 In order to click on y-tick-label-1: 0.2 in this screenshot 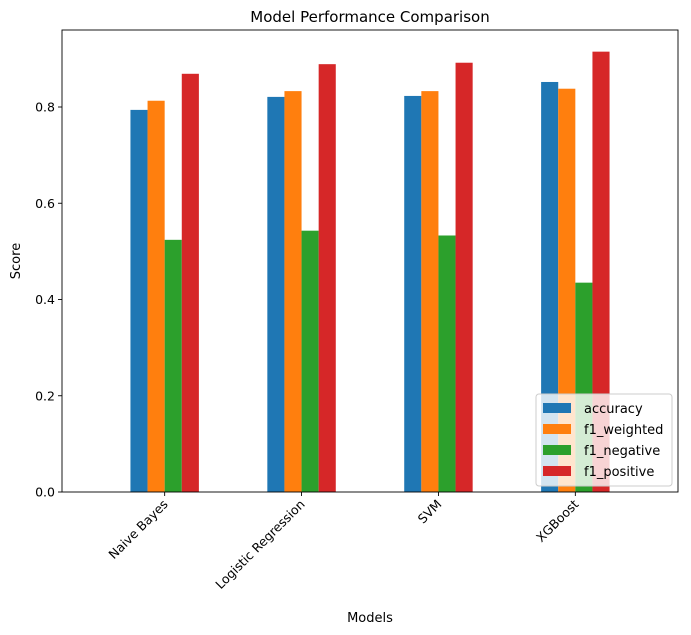, I will do `click(45, 395)`.